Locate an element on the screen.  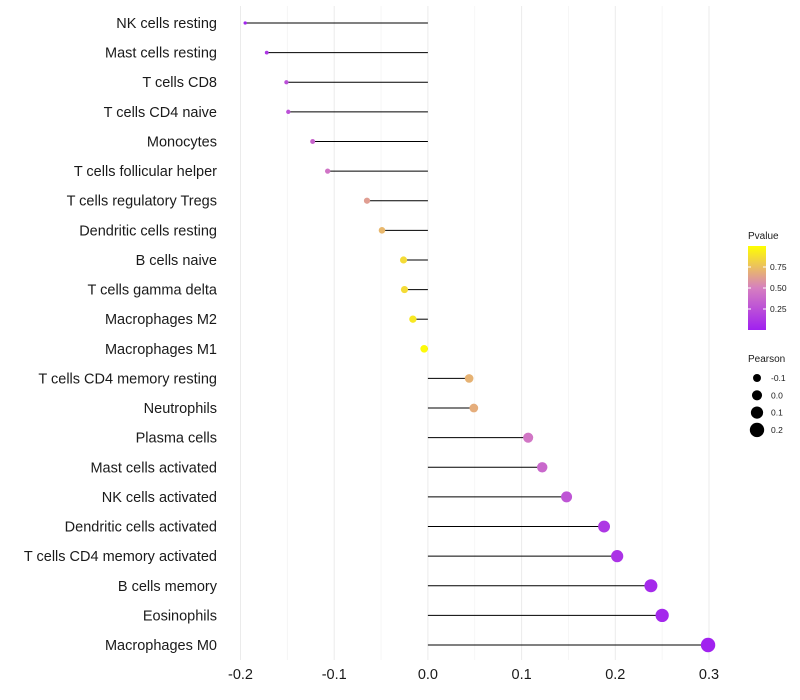
colorbar-tick-label: 0.25 is located at coordinates (778, 309).